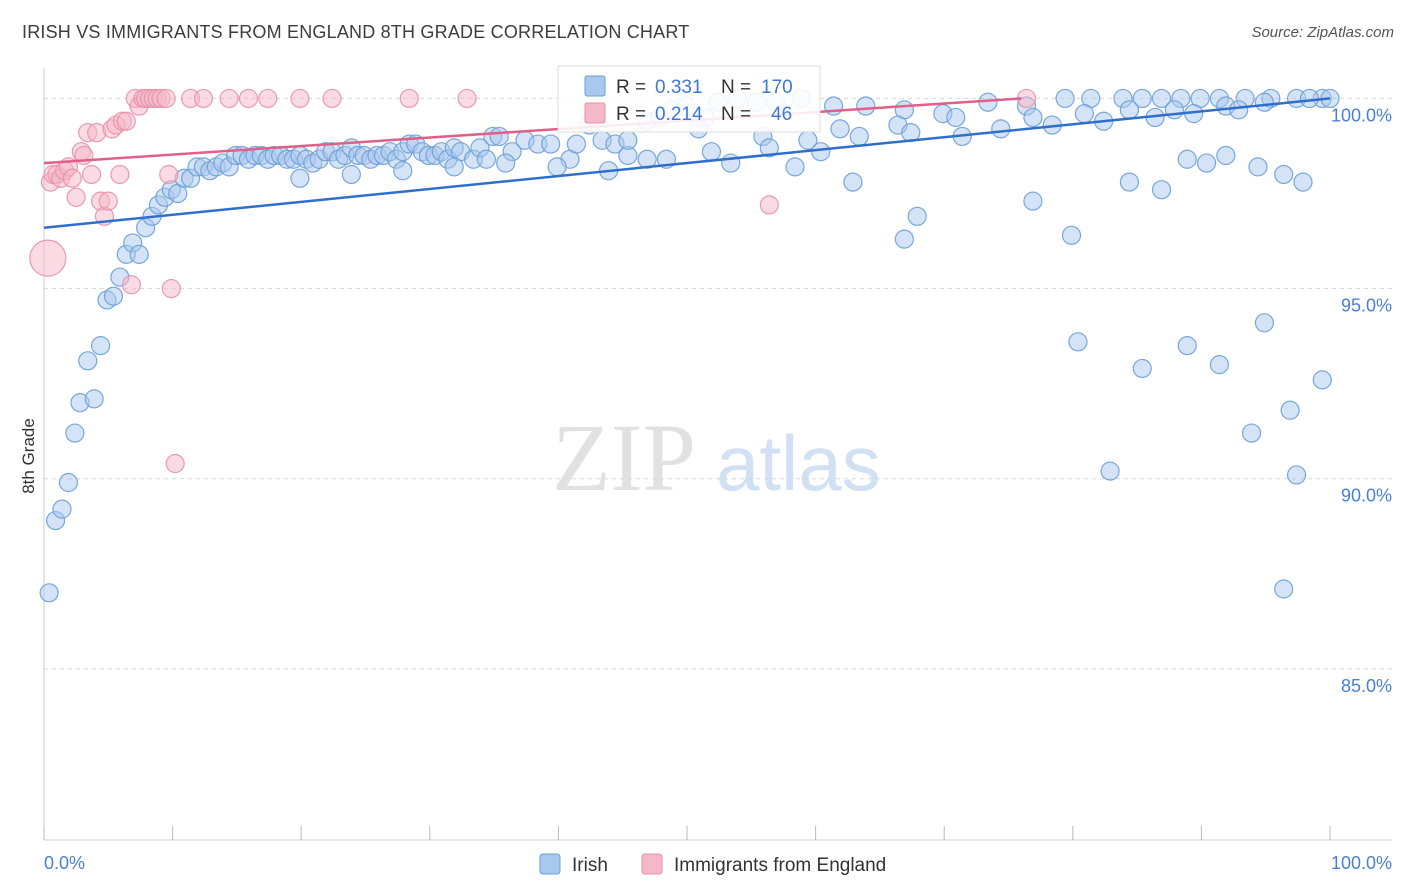 This screenshot has width=1406, height=892. Describe the element at coordinates (1366, 306) in the screenshot. I see `y-tick-label-1: 95.0%` at that location.